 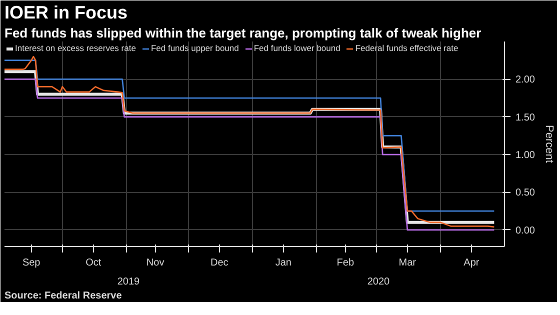 What do you see at coordinates (75, 48) in the screenshot?
I see `legend-label: Interest on excess reserves rate` at bounding box center [75, 48].